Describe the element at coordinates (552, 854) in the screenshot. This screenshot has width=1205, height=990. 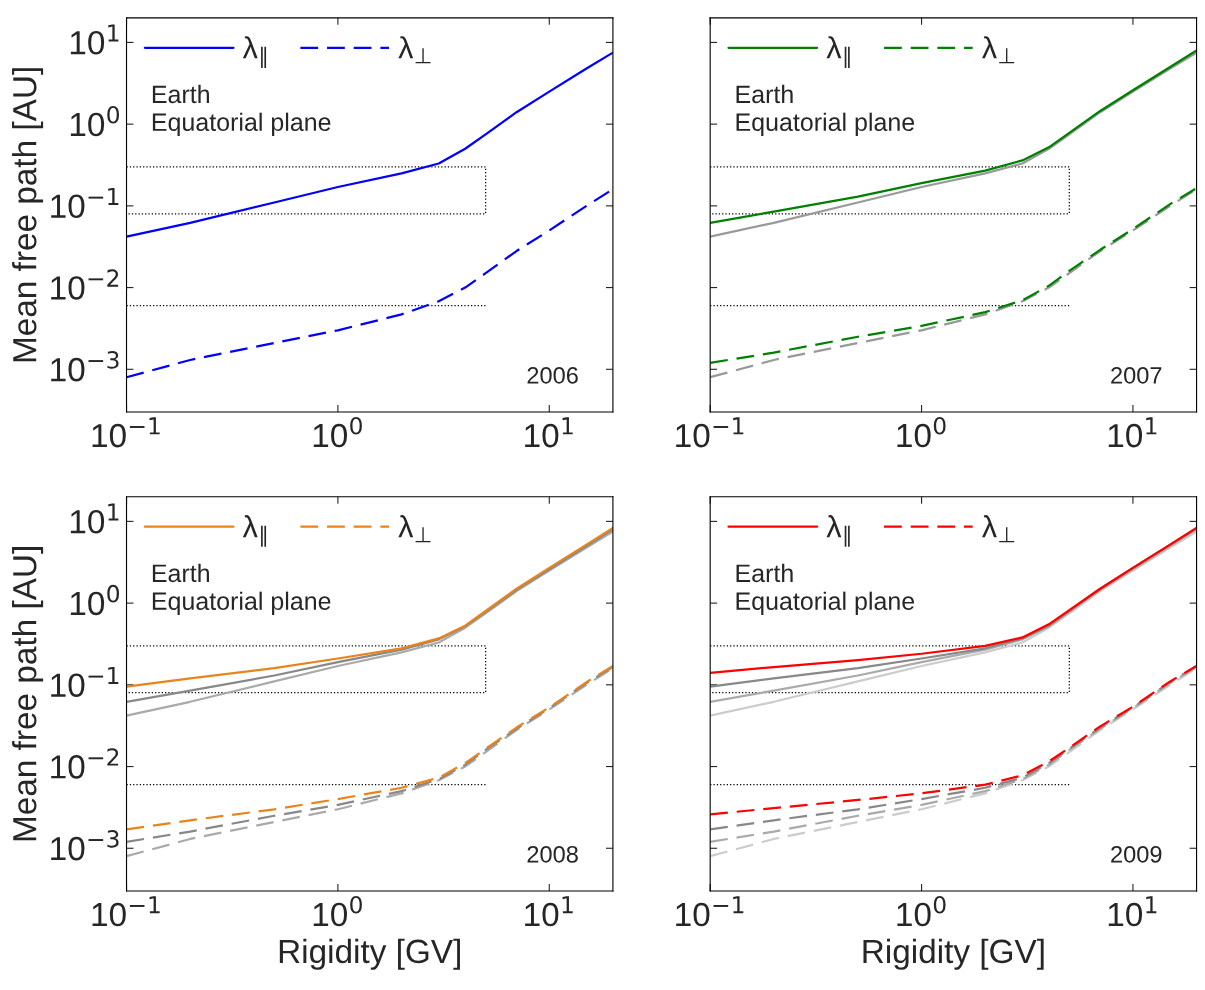
I see `annotation: 2008` at that location.